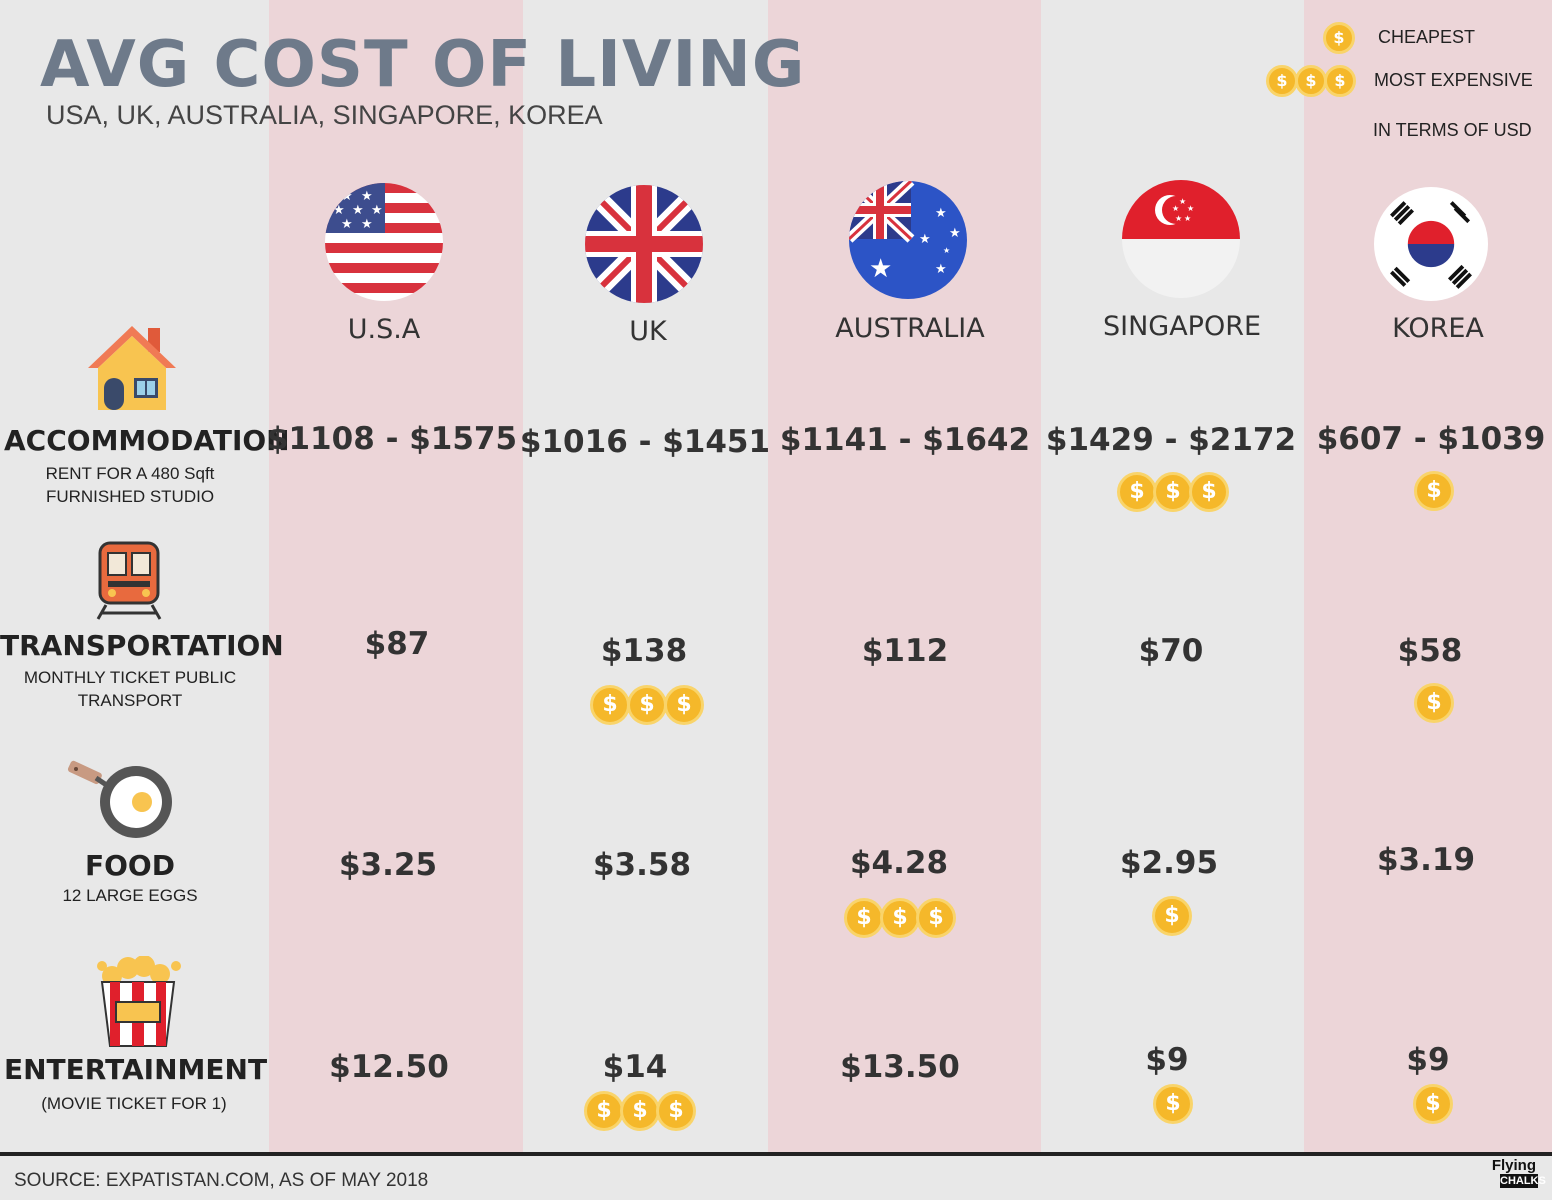  What do you see at coordinates (1438, 328) in the screenshot?
I see `country-name-korea: KOREA` at bounding box center [1438, 328].